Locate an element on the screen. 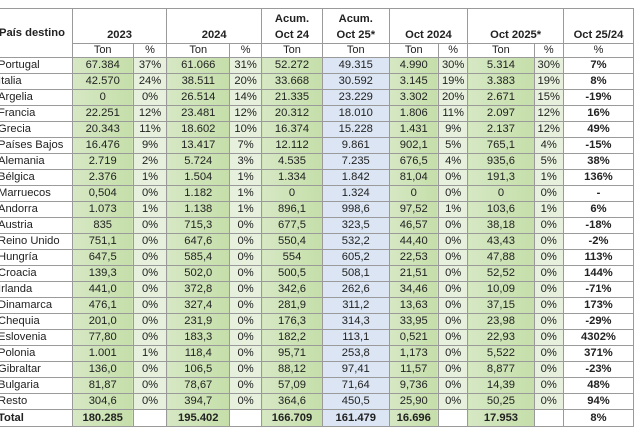  ton-2023-cell: 42.570 is located at coordinates (102, 81).